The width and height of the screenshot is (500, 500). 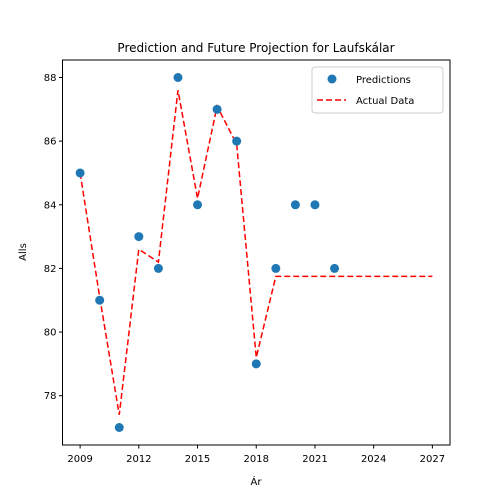 What do you see at coordinates (332, 79) in the screenshot?
I see `legend-marker-predictions` at bounding box center [332, 79].